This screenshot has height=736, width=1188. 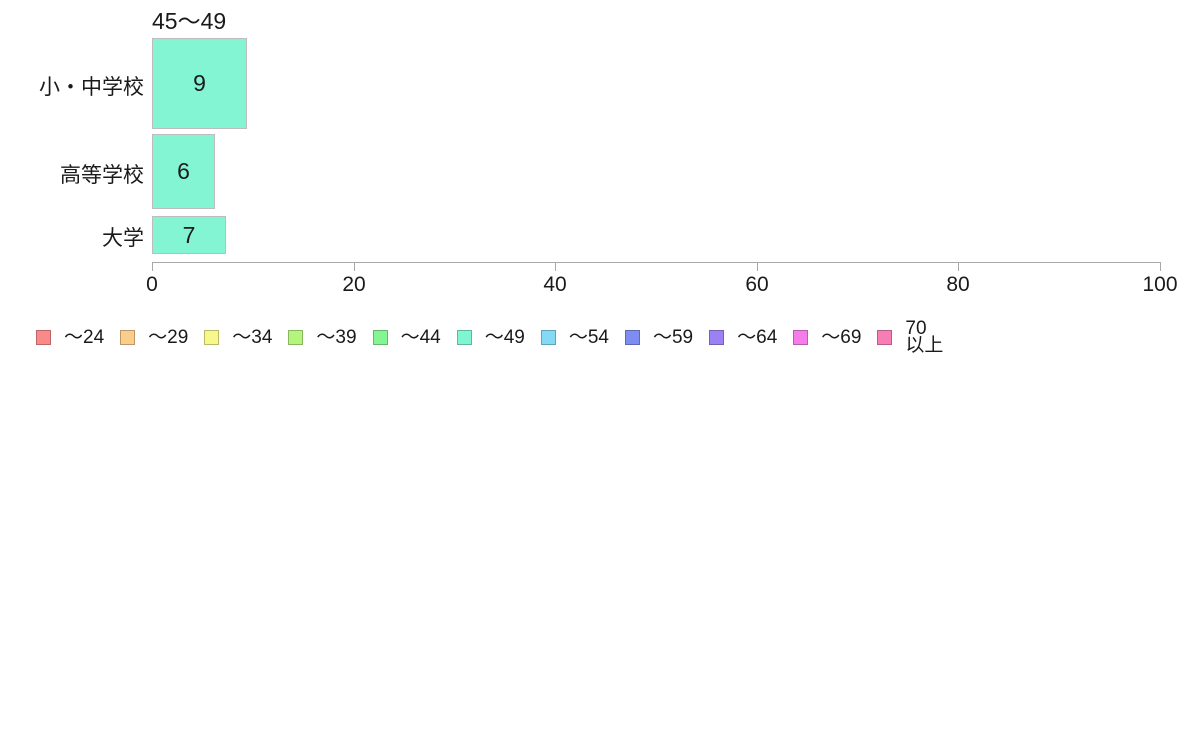 I want to click on x-axis-tick-label: 0, so click(x=152, y=284).